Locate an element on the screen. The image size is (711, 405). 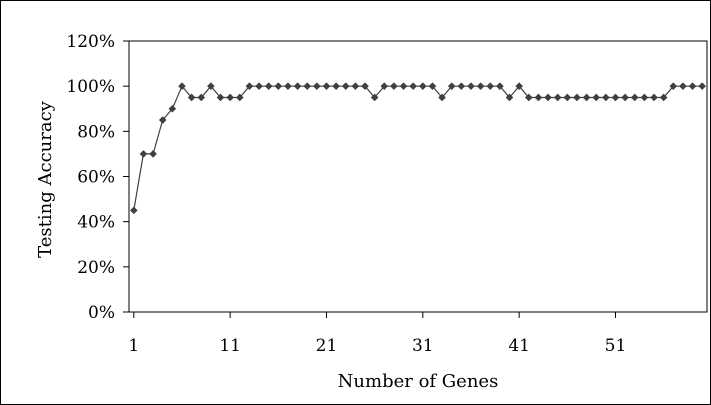
y-tick-label: 60% is located at coordinates (96, 178).